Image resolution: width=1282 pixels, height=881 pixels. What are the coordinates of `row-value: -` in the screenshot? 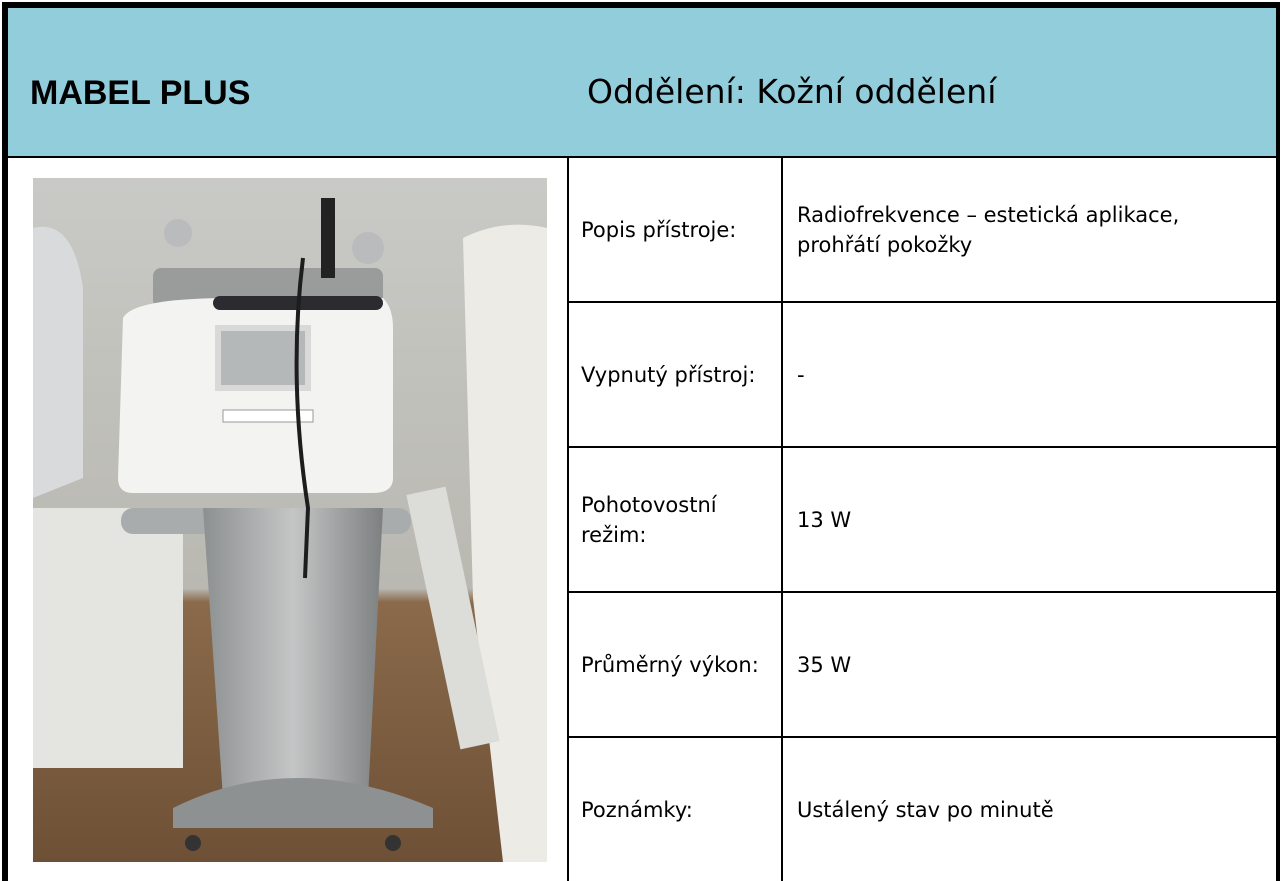 It's located at (801, 374).